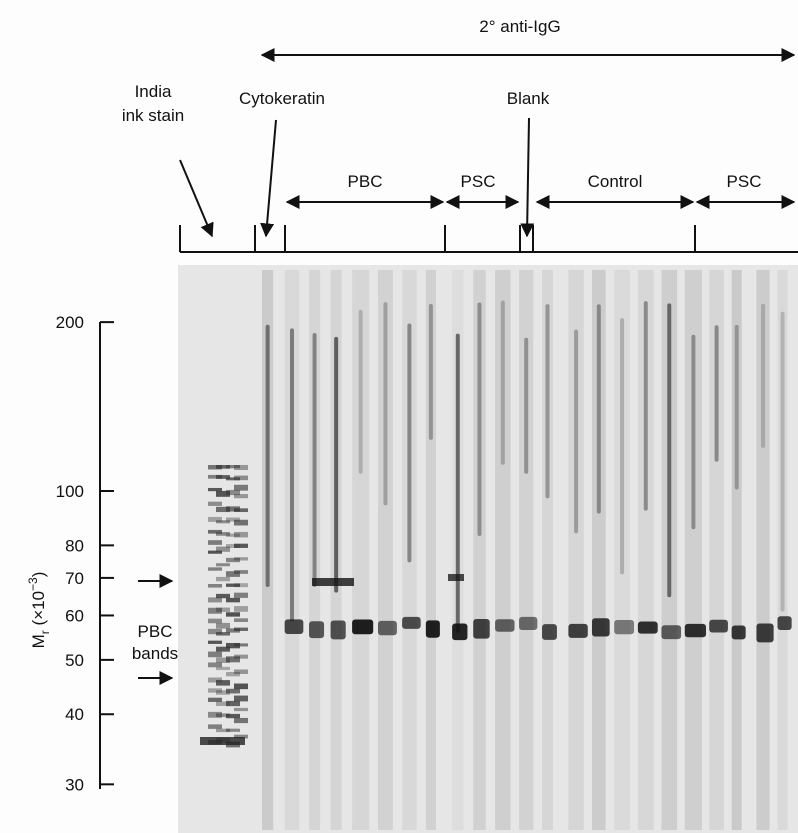 This screenshot has height=833, width=798. I want to click on lane-label: ink stain, so click(153, 115).